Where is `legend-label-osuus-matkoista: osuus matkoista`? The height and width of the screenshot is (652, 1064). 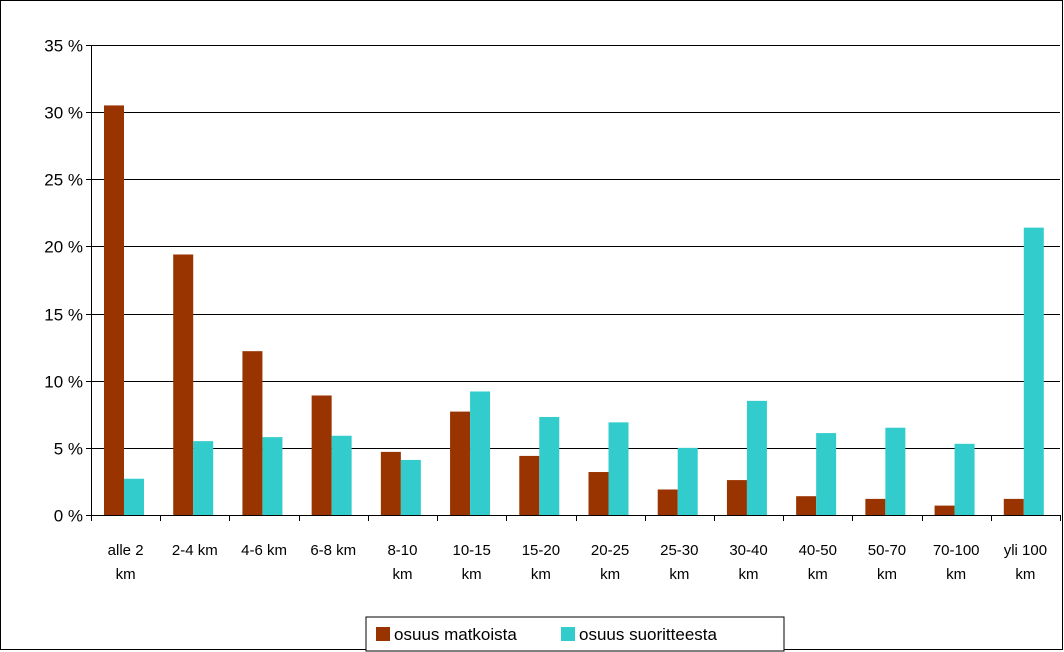 legend-label-osuus-matkoista: osuus matkoista is located at coordinates (455, 634).